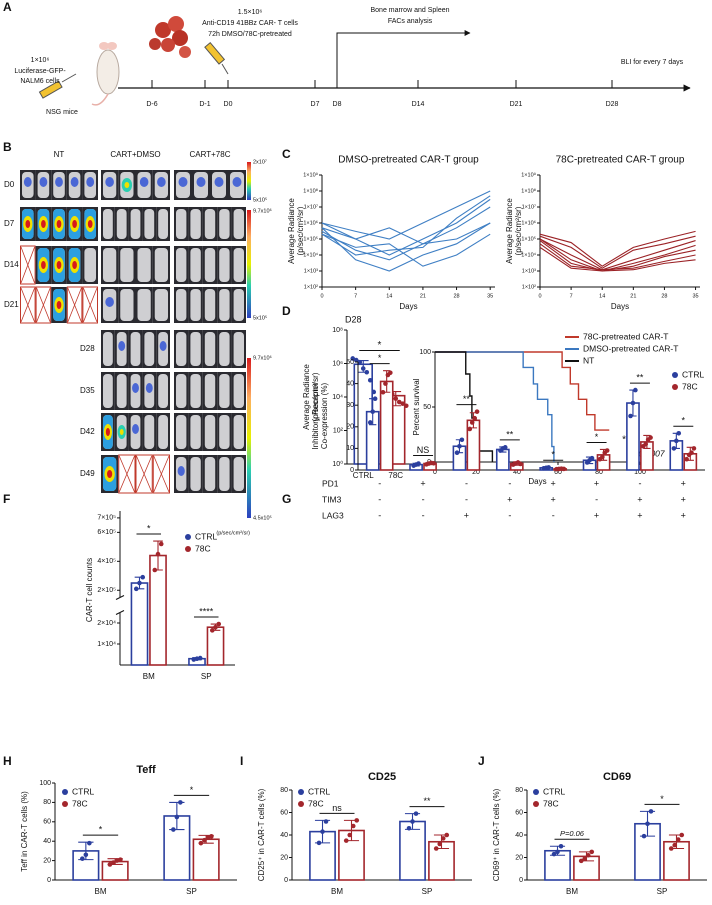 Image resolution: width=712 pixels, height=905 pixels. I want to click on syringe-right, so click(216, 58).